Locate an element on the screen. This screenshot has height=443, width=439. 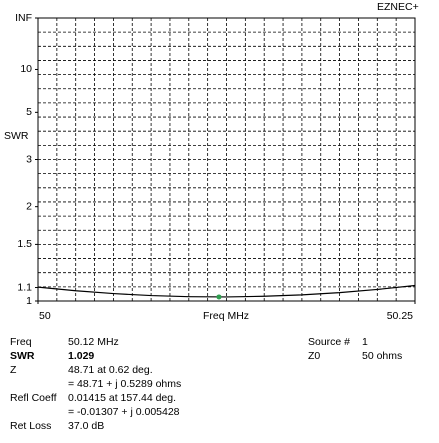
readout-value: 37.0 dB is located at coordinates (86, 426).